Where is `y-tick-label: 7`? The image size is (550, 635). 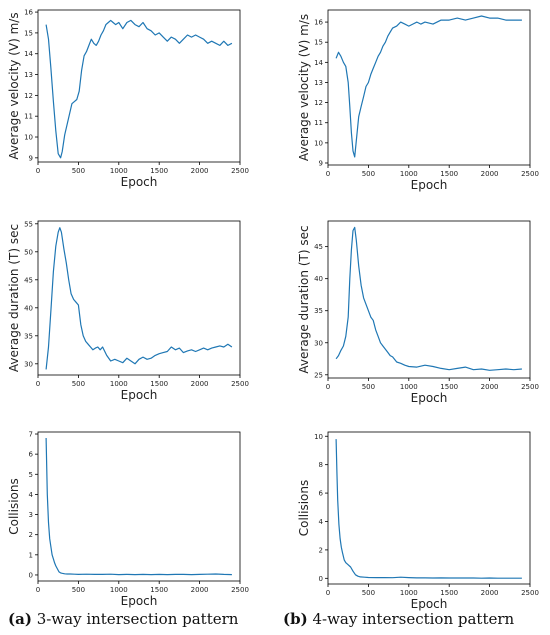 y-tick-label: 7 is located at coordinates (31, 435).